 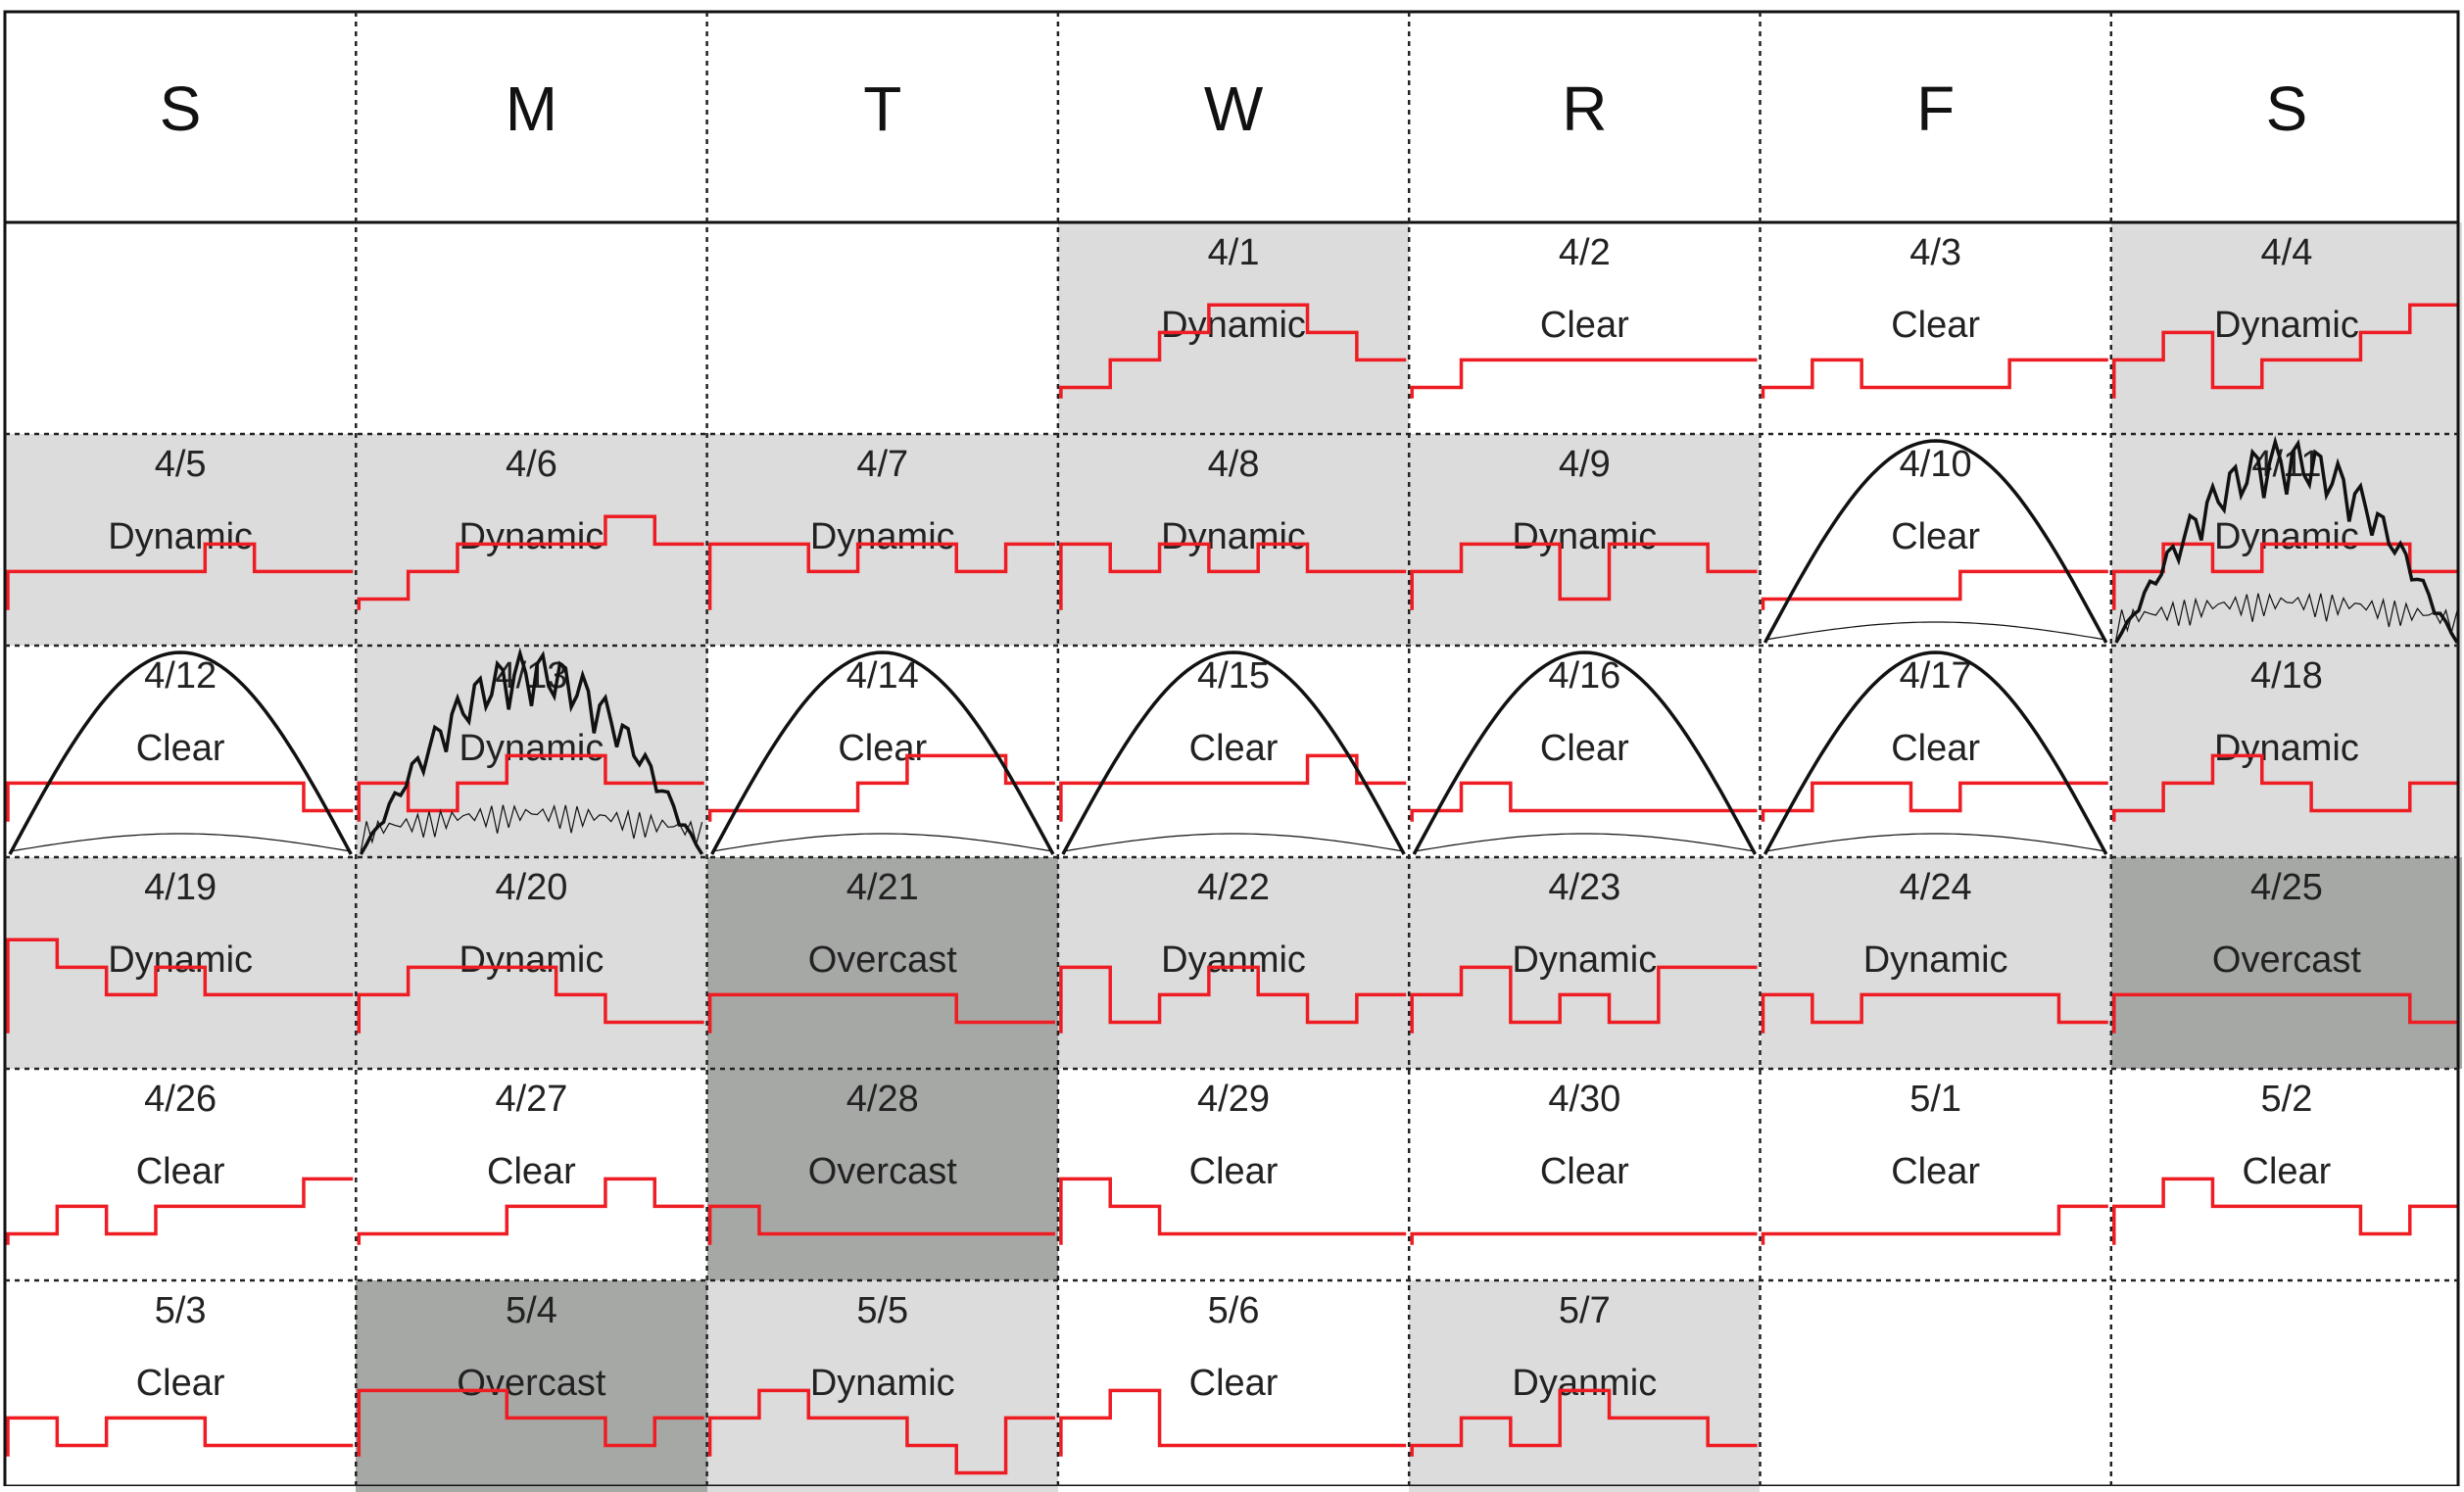 I want to click on calendar-day-cell: 4/27 Clear, so click(x=531, y=1174).